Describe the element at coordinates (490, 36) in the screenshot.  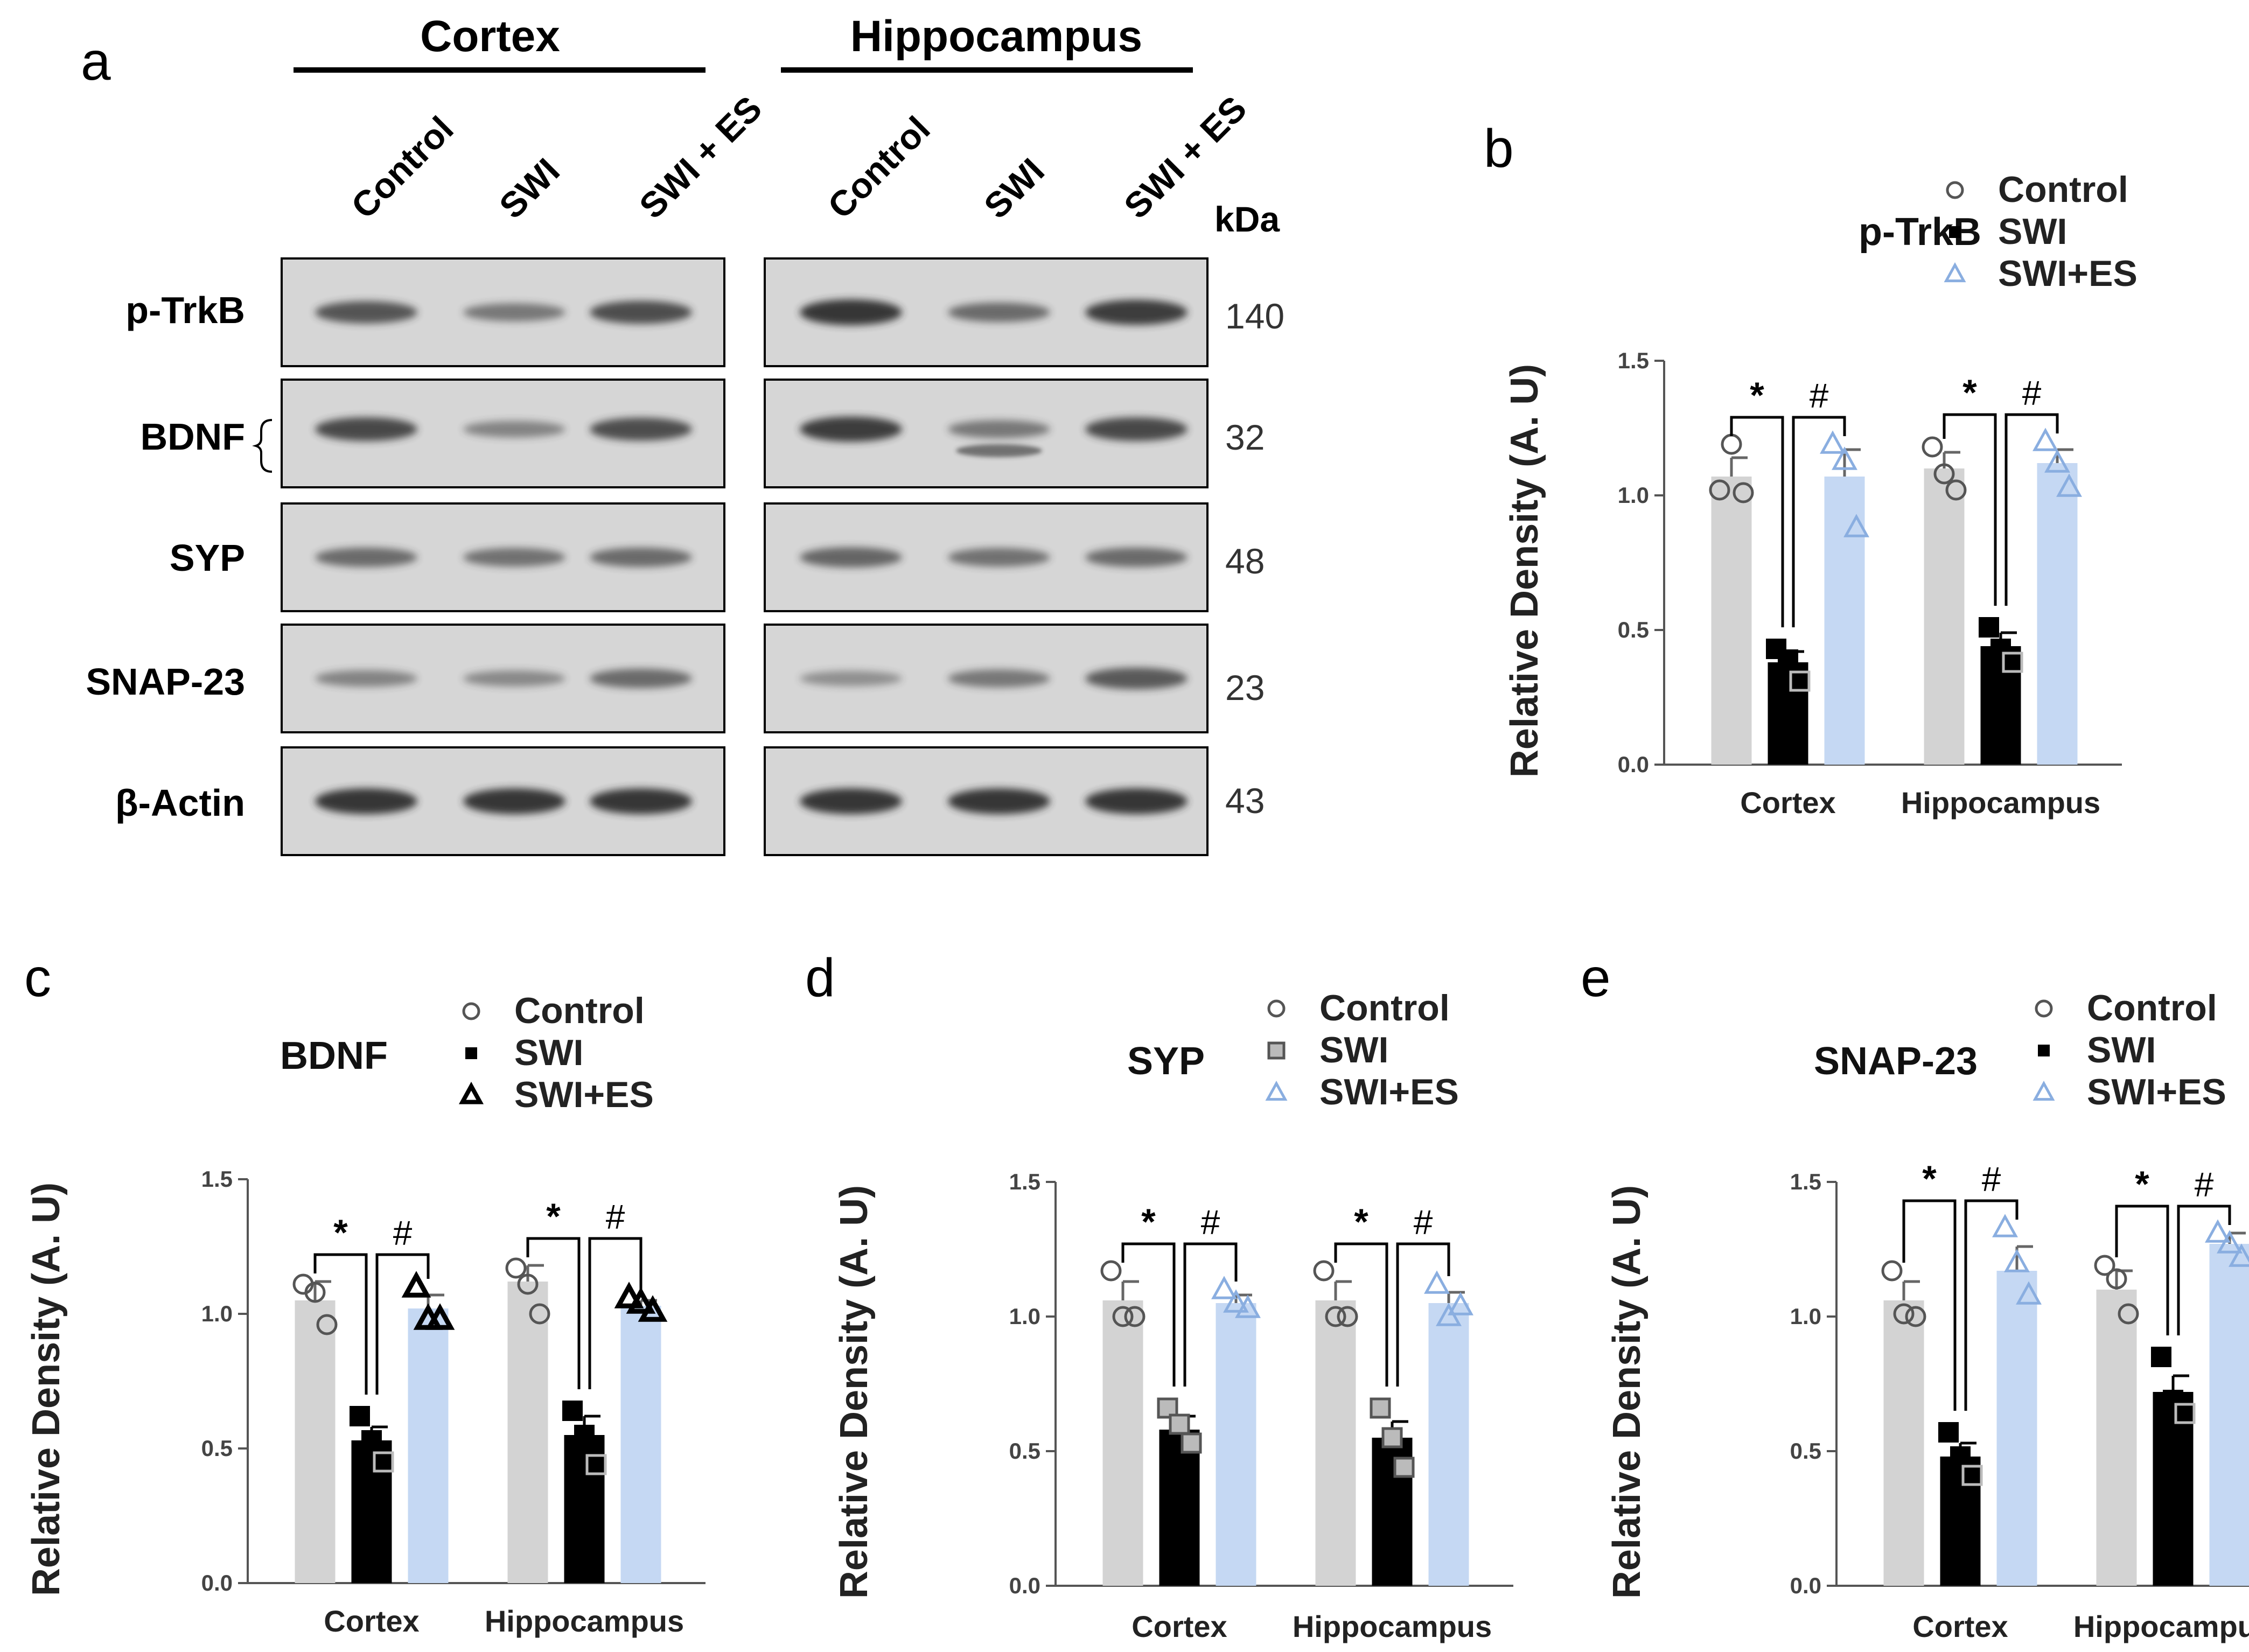
I see `region-label-cortex: Cortex` at that location.